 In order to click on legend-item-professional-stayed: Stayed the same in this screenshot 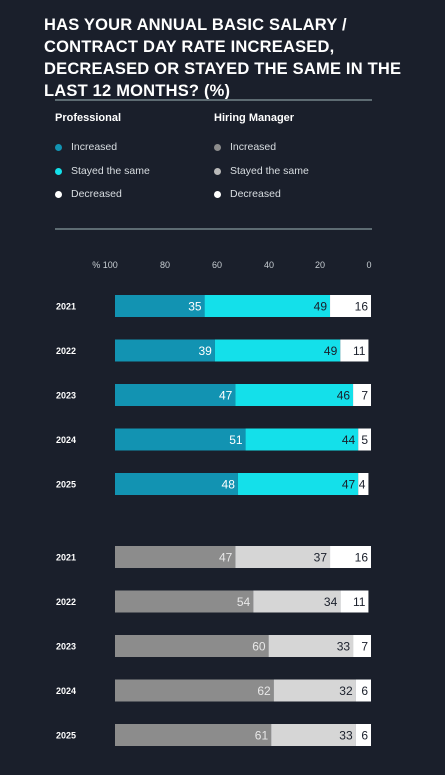, I will do `click(102, 171)`.